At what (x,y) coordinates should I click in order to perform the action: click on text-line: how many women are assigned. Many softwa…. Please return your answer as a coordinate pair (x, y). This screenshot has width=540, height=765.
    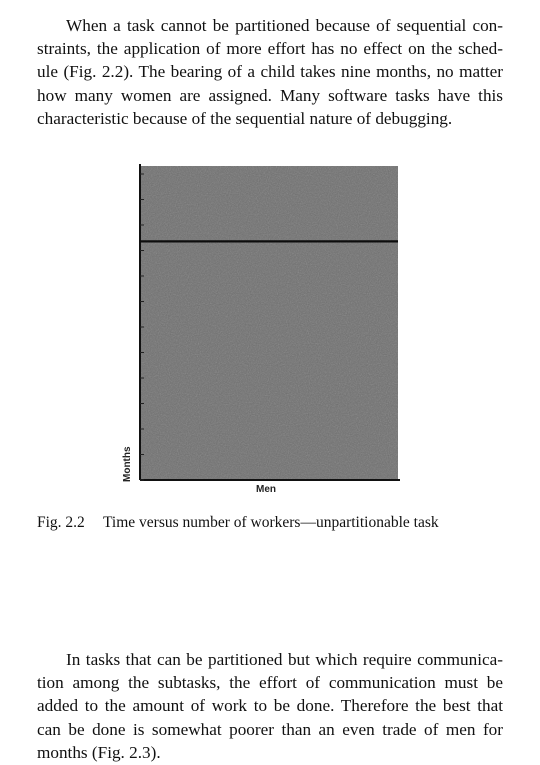
    Looking at the image, I should click on (270, 95).